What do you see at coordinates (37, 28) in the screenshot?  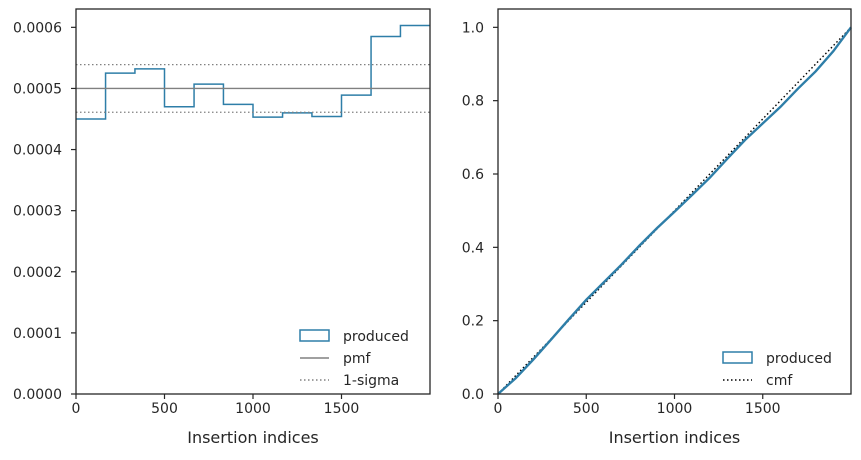 I see `y-tick-label: 0.0006` at bounding box center [37, 28].